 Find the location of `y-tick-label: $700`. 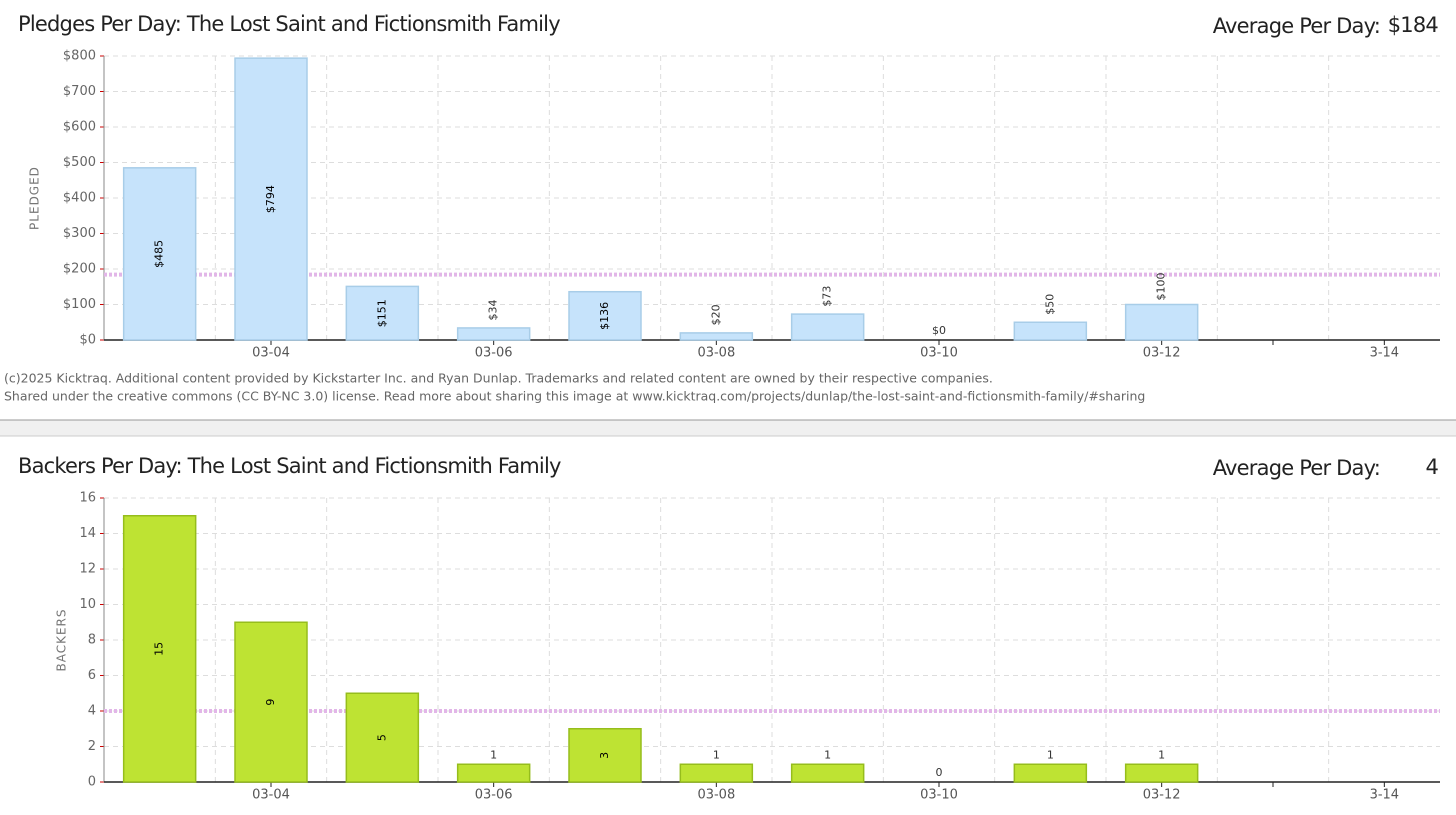

y-tick-label: $700 is located at coordinates (79, 91).